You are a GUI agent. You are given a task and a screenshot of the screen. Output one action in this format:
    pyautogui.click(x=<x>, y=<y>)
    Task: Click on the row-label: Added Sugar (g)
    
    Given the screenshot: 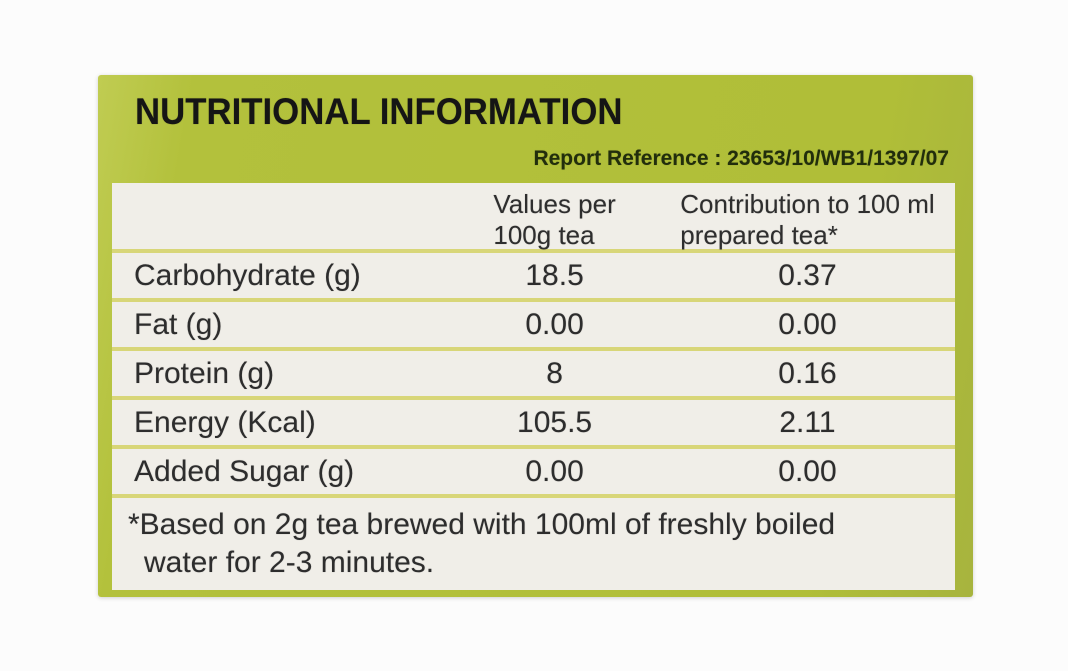 What is the action you would take?
    pyautogui.click(x=244, y=471)
    